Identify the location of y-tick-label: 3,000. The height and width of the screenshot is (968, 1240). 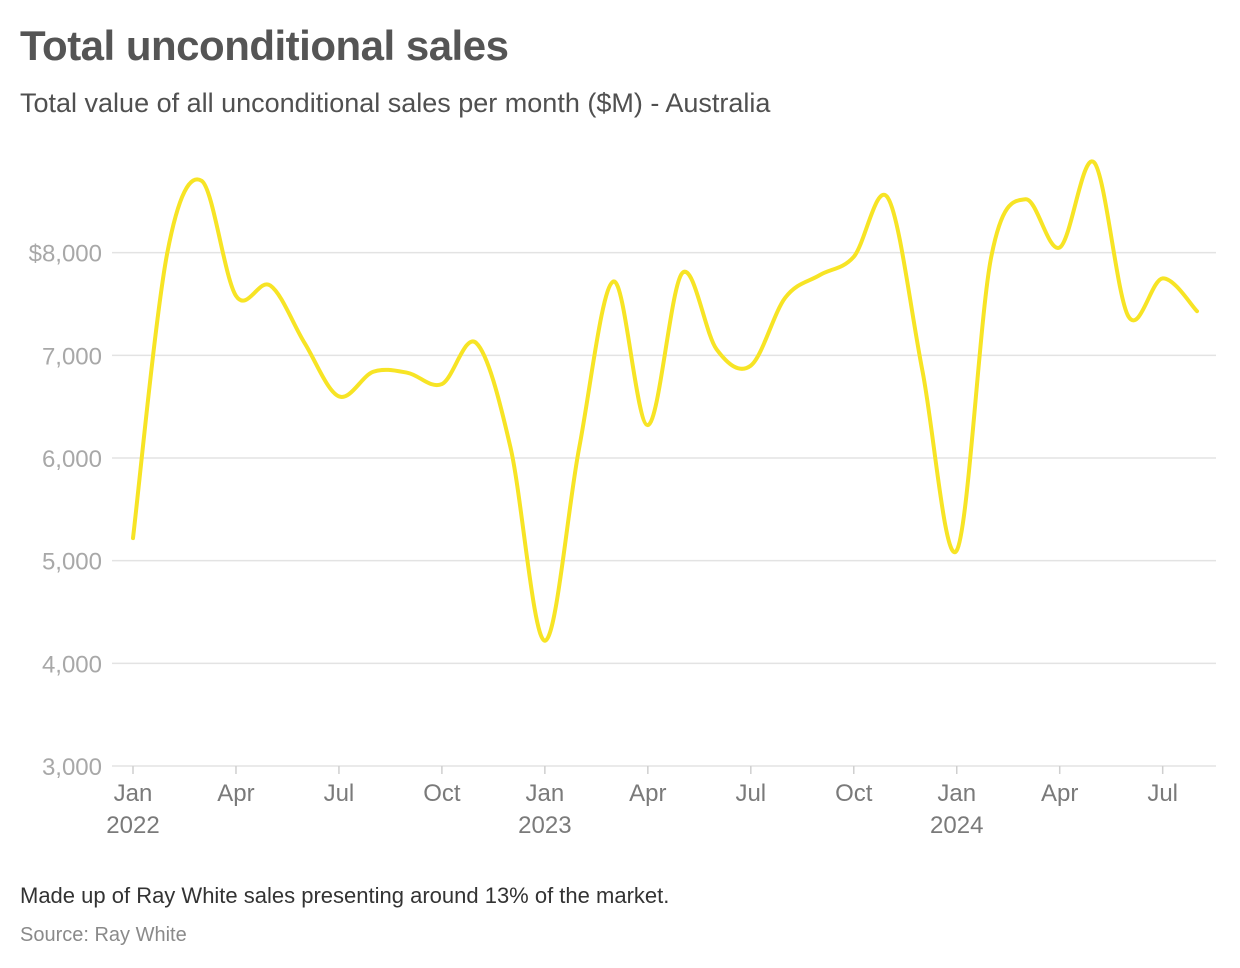
(72, 767).